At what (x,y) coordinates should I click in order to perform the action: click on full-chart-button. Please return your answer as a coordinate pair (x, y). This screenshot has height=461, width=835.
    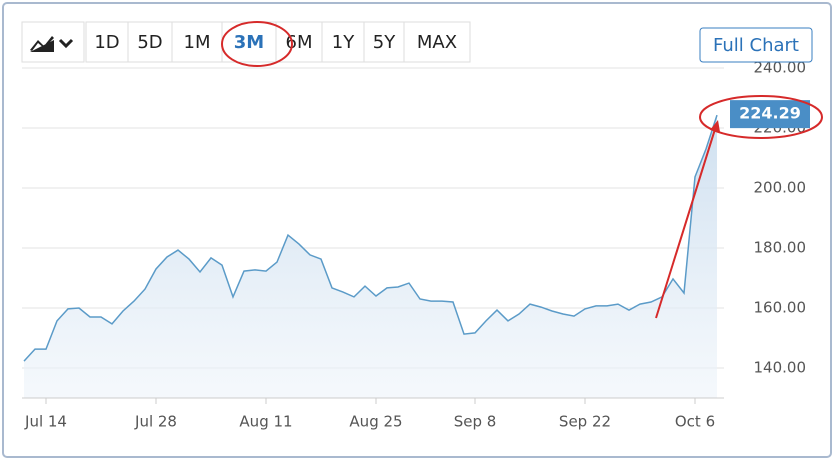
    Looking at the image, I should click on (756, 45).